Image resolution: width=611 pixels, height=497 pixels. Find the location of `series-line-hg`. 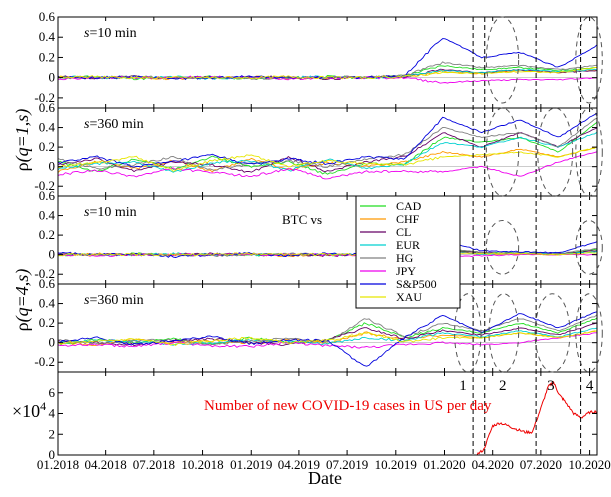

series-line-hg is located at coordinates (327, 330).